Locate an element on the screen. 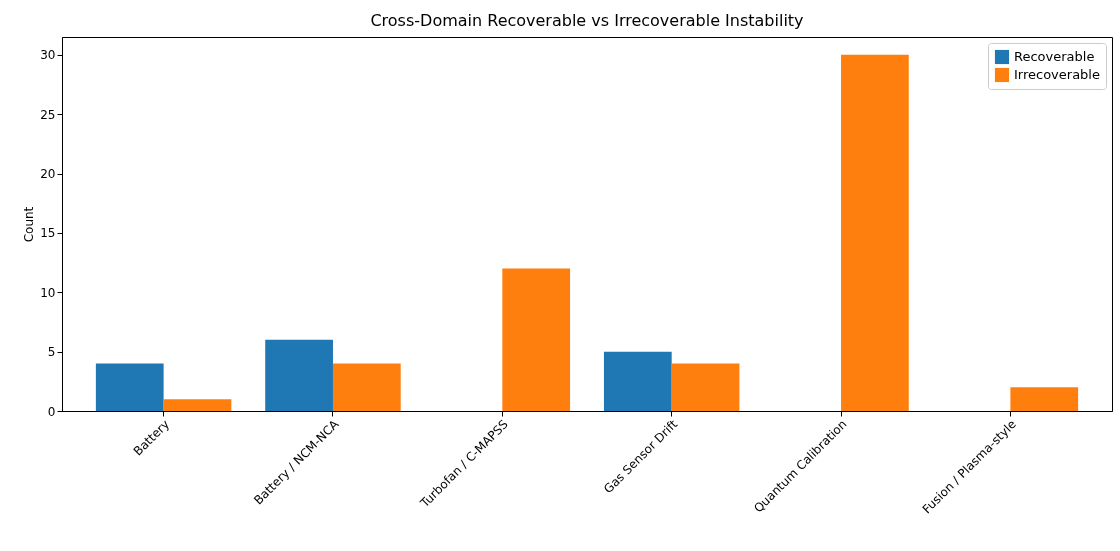  y-tick-label: 30 is located at coordinates (48, 55).